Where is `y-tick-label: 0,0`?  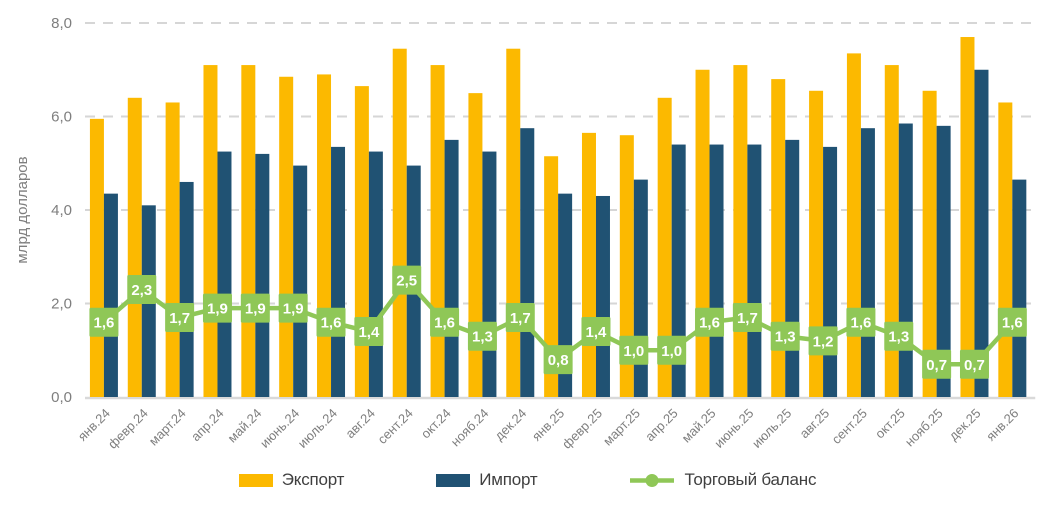 y-tick-label: 0,0 is located at coordinates (61, 397).